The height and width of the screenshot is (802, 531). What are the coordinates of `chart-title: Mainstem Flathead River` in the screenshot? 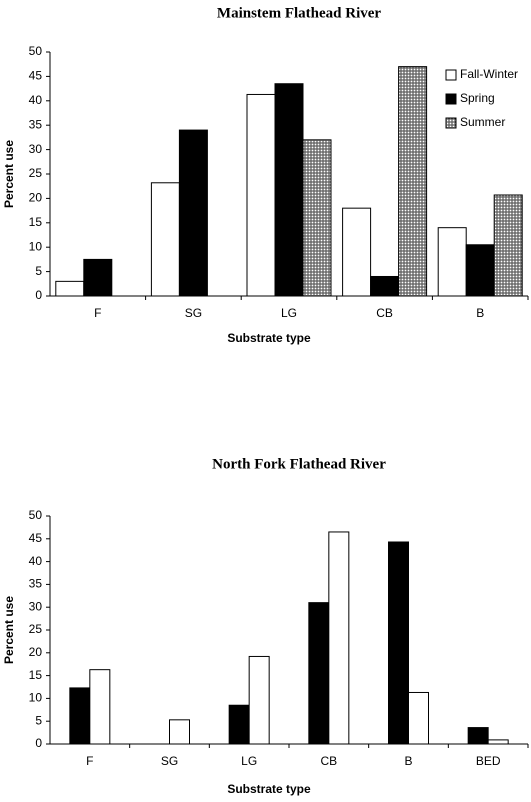 It's located at (299, 13).